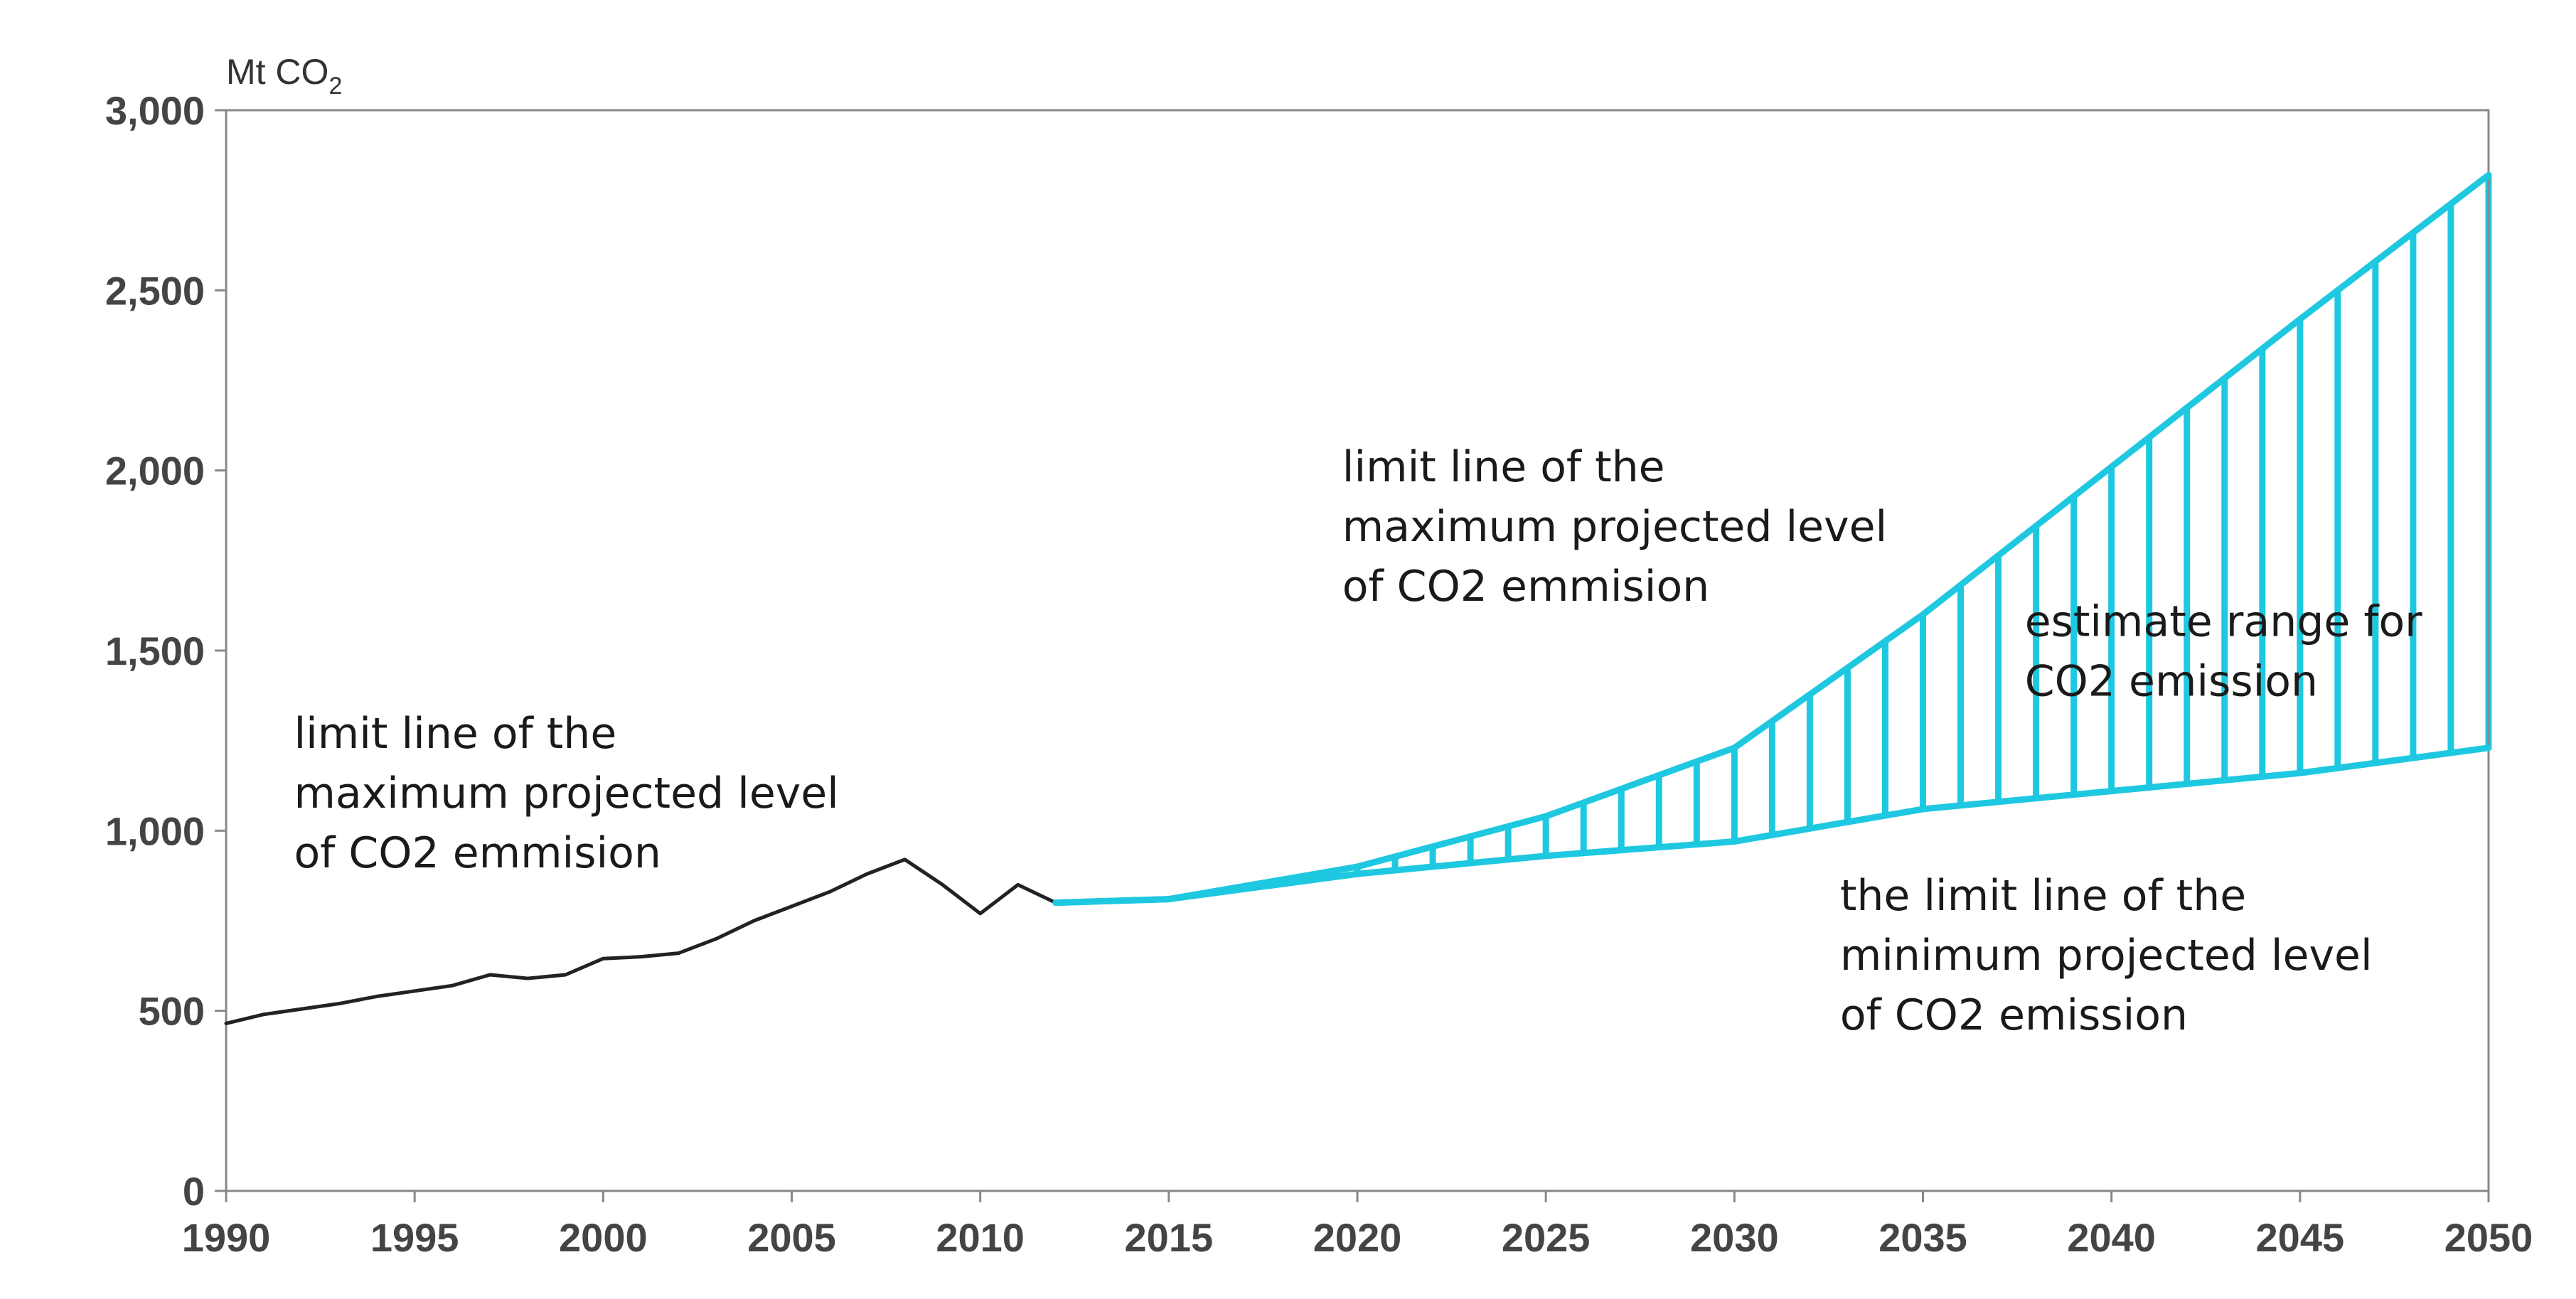 The height and width of the screenshot is (1299, 2576). I want to click on x-tick-label: 2005, so click(792, 1237).